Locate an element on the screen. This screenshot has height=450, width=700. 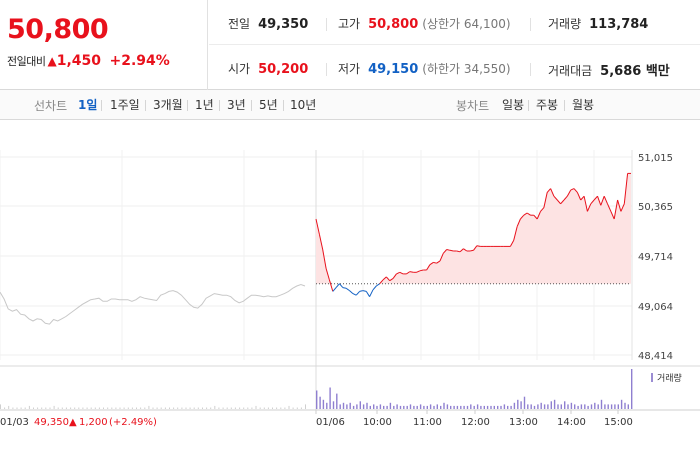
tab-5-years: 5년 is located at coordinates (268, 105).